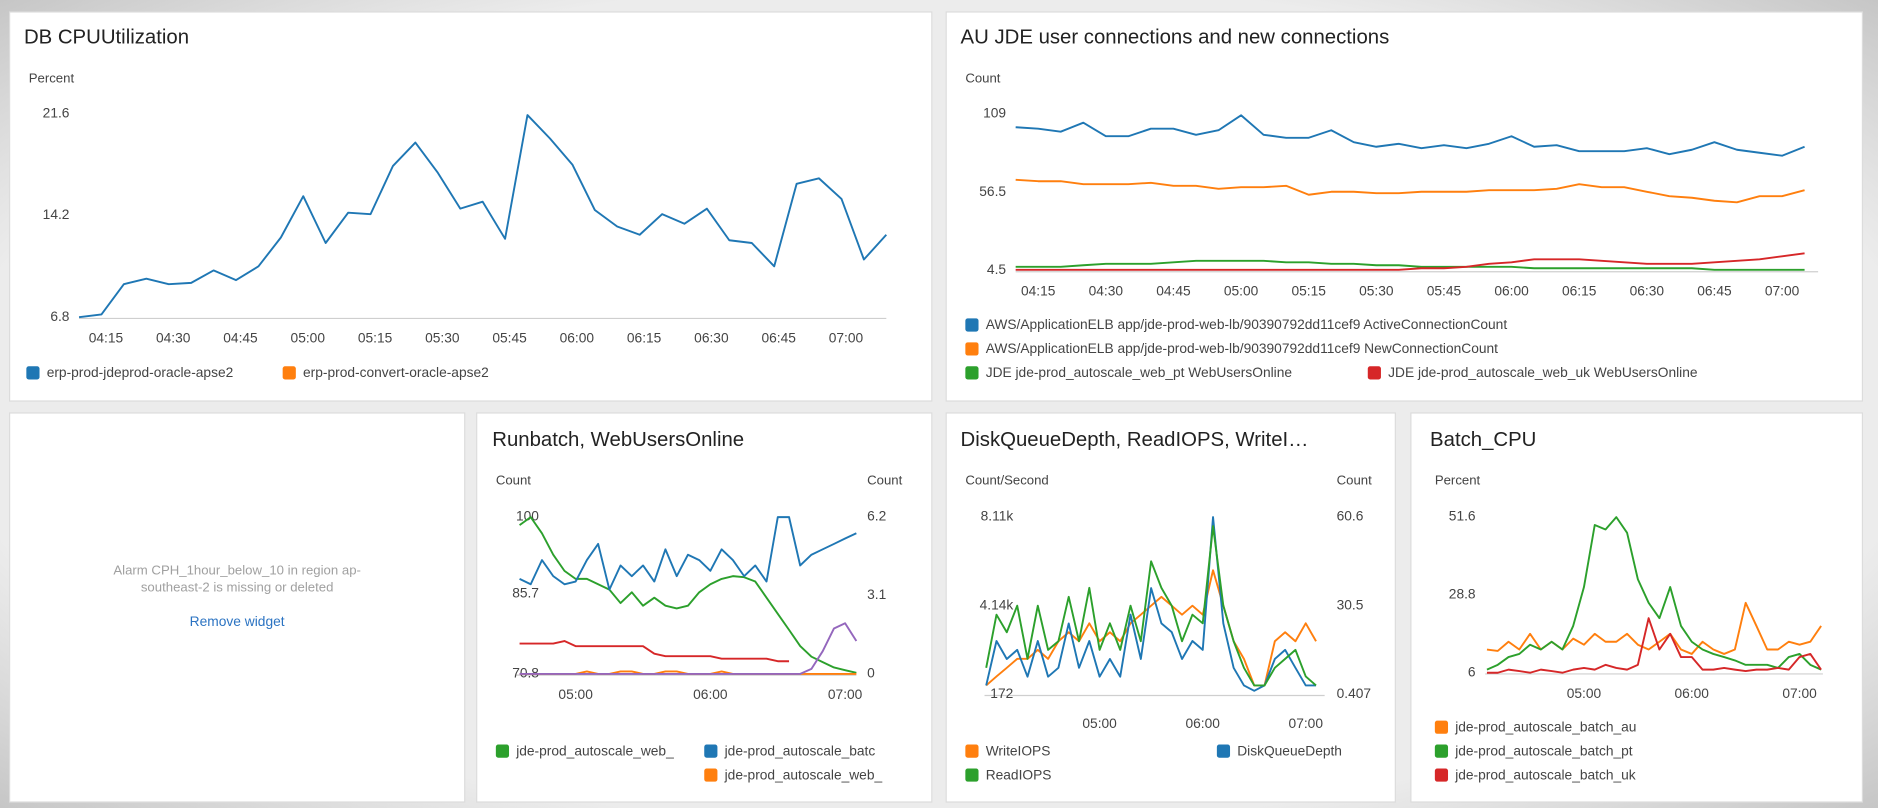 The height and width of the screenshot is (808, 1878). Describe the element at coordinates (1472, 671) in the screenshot. I see `y-tick-label: 6` at that location.